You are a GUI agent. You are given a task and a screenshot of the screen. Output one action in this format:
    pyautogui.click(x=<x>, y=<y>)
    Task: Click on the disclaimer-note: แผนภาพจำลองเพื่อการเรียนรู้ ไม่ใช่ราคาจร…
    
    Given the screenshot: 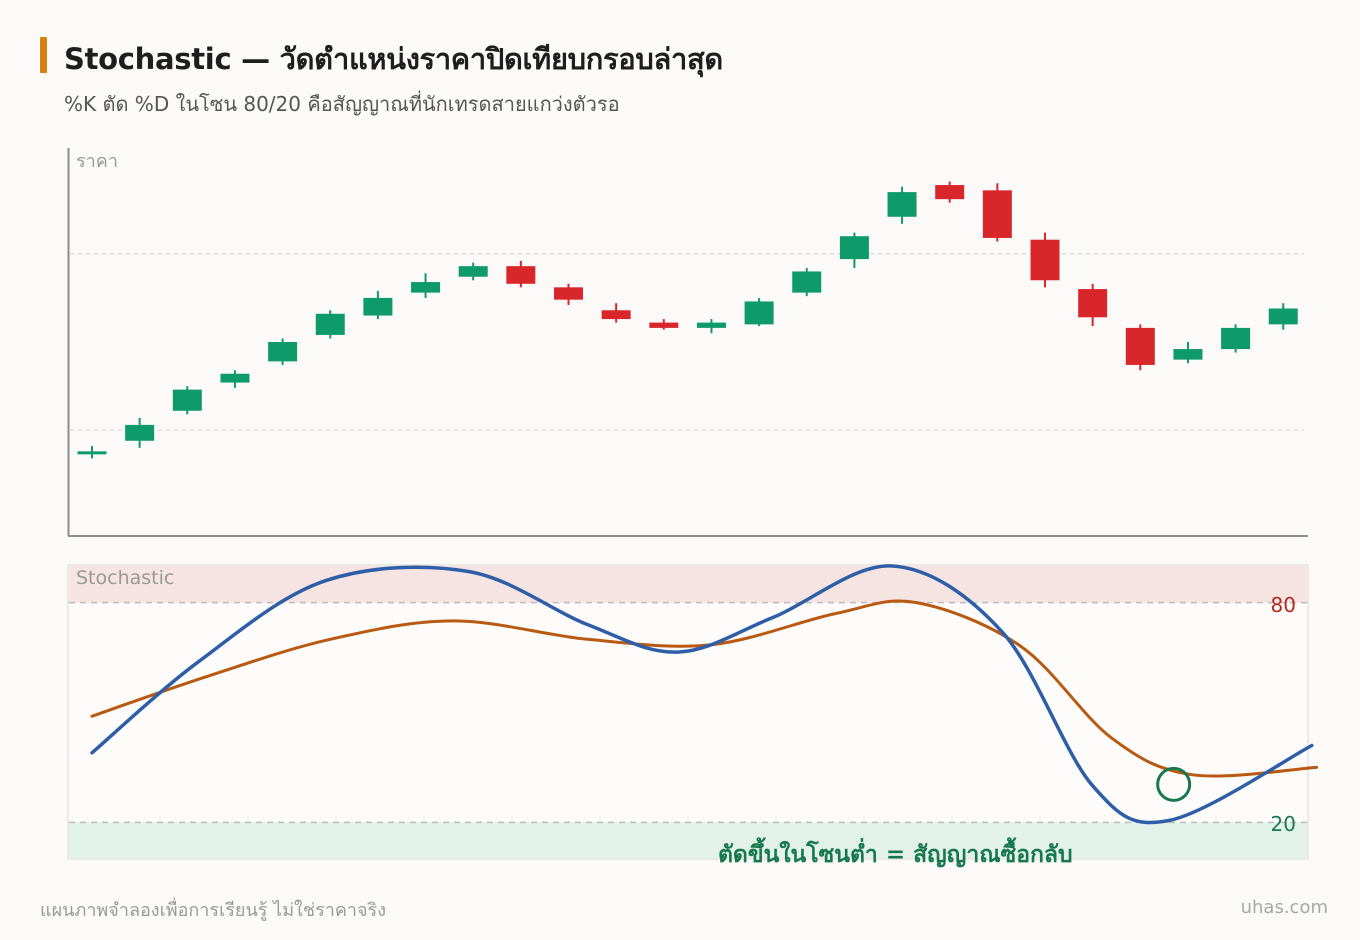 What is the action you would take?
    pyautogui.click(x=213, y=910)
    